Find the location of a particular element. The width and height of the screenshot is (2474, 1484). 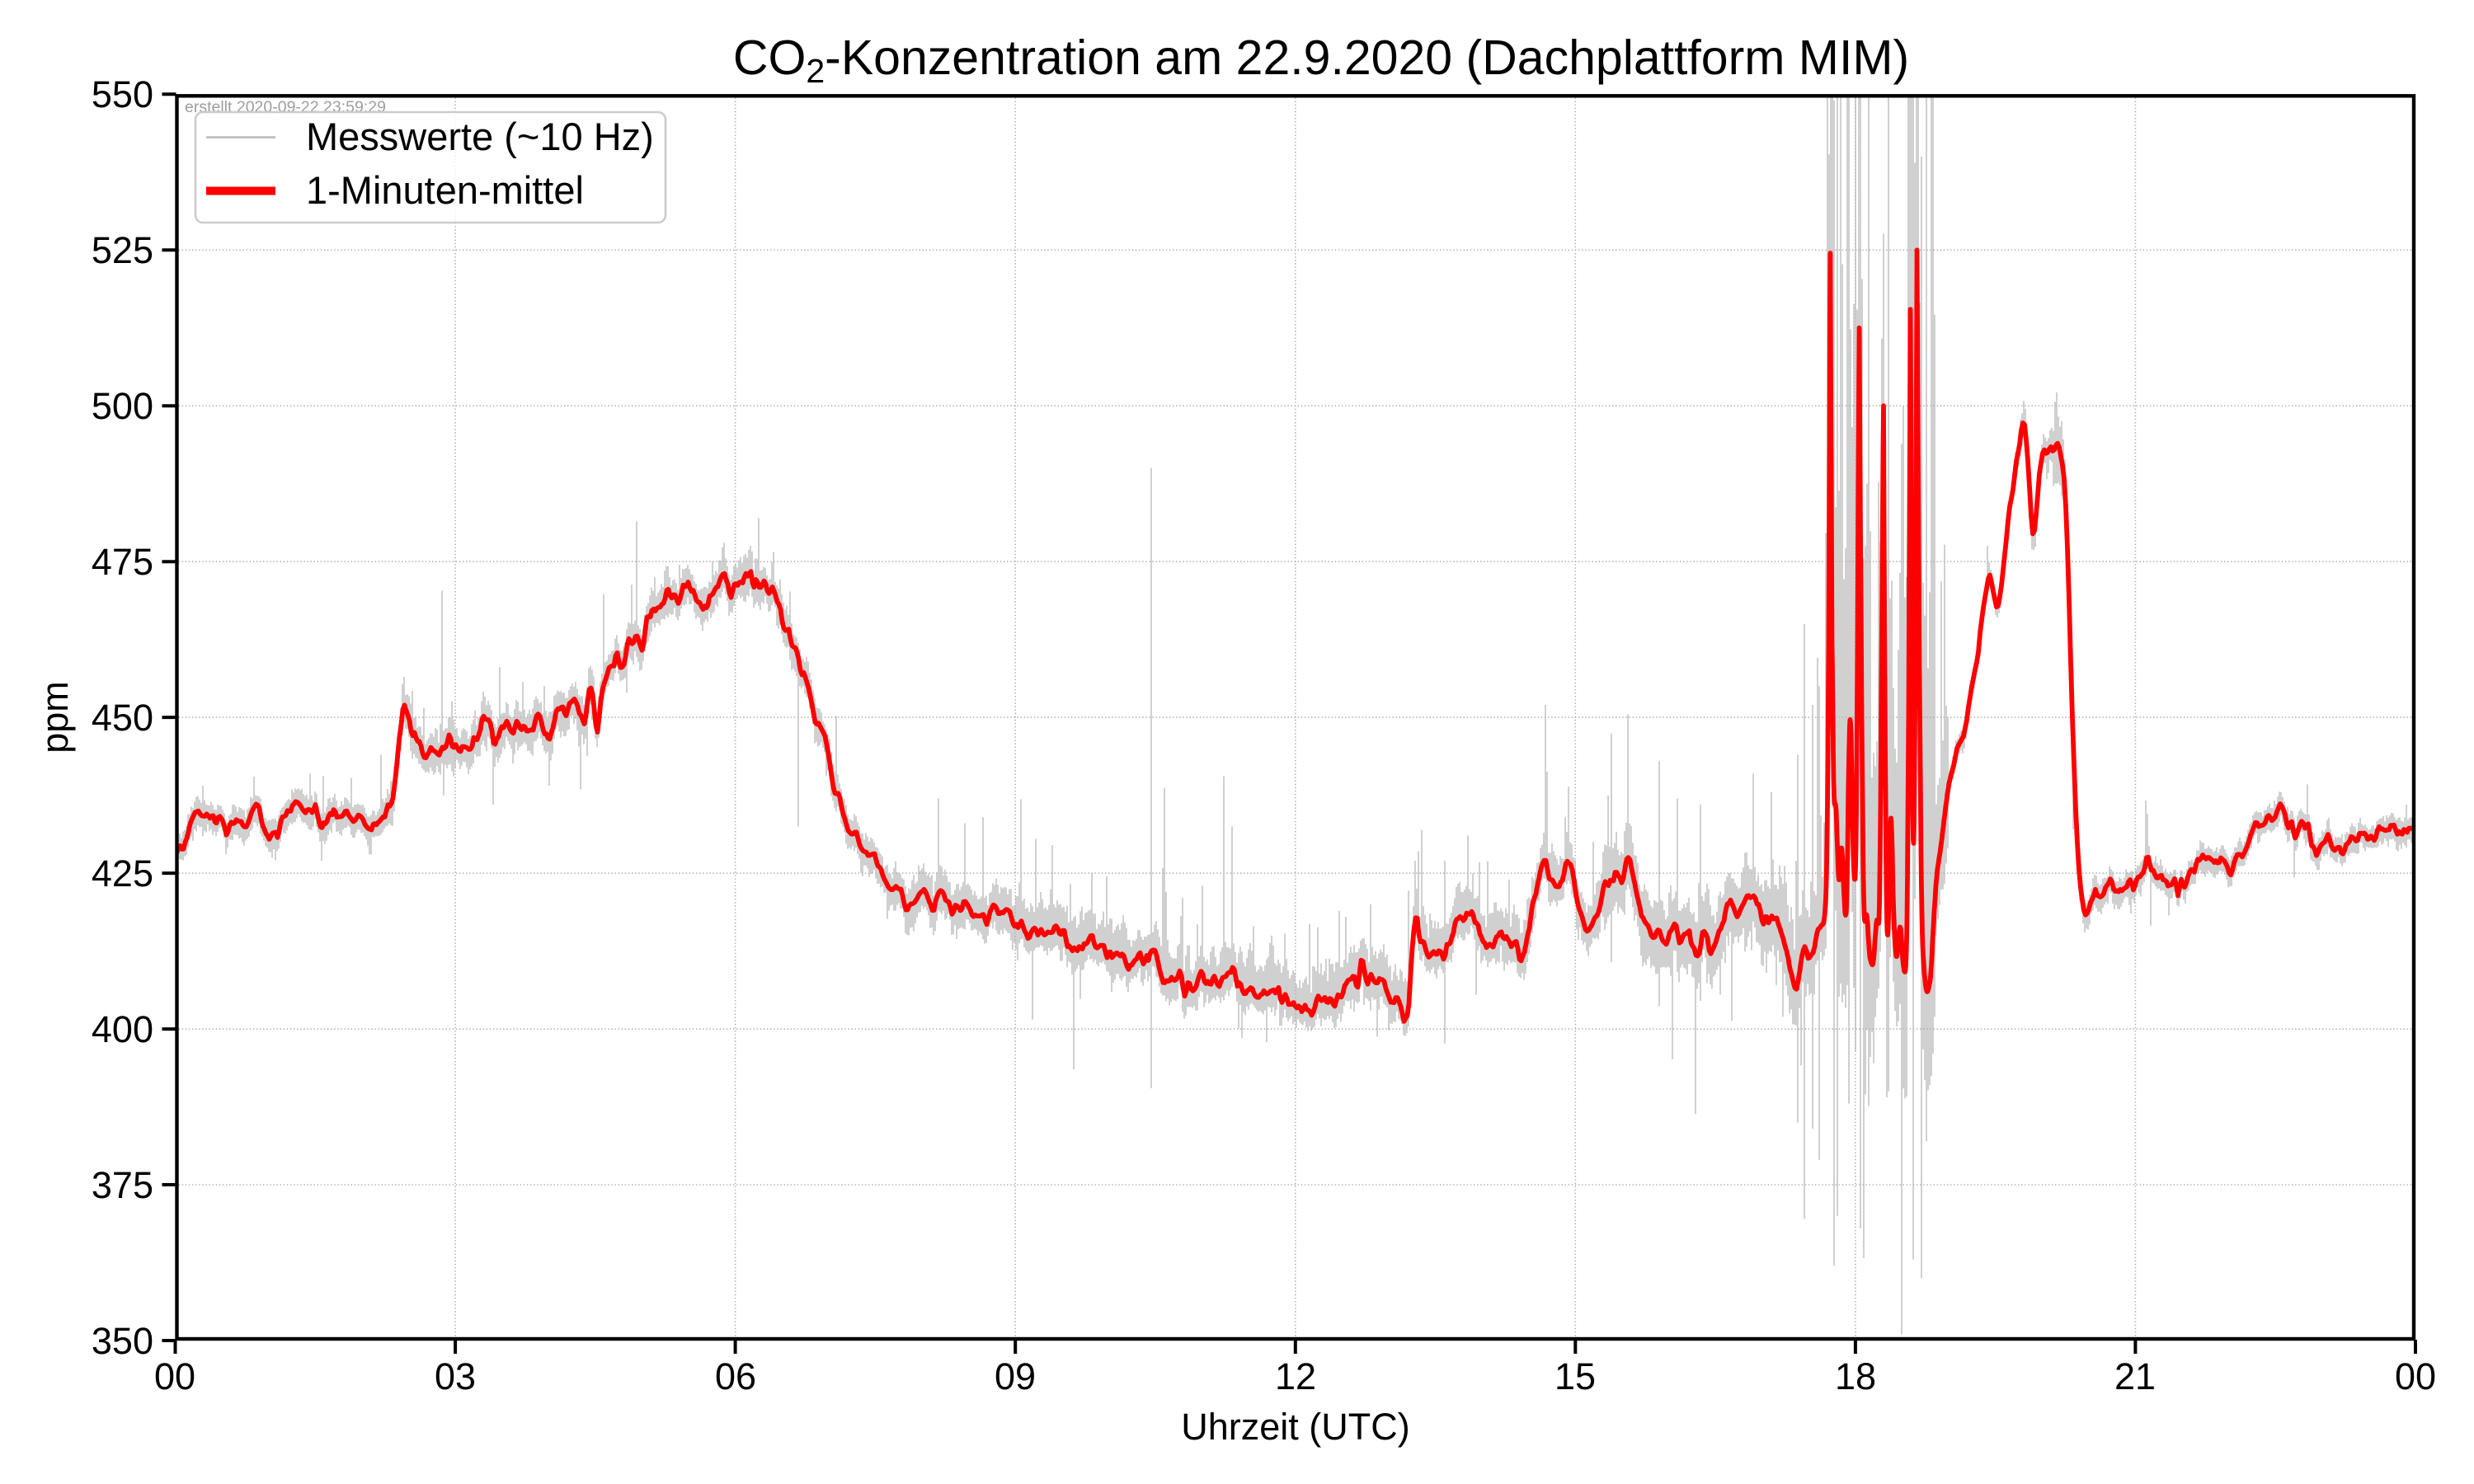

svg-text: 450 is located at coordinates (122, 718).